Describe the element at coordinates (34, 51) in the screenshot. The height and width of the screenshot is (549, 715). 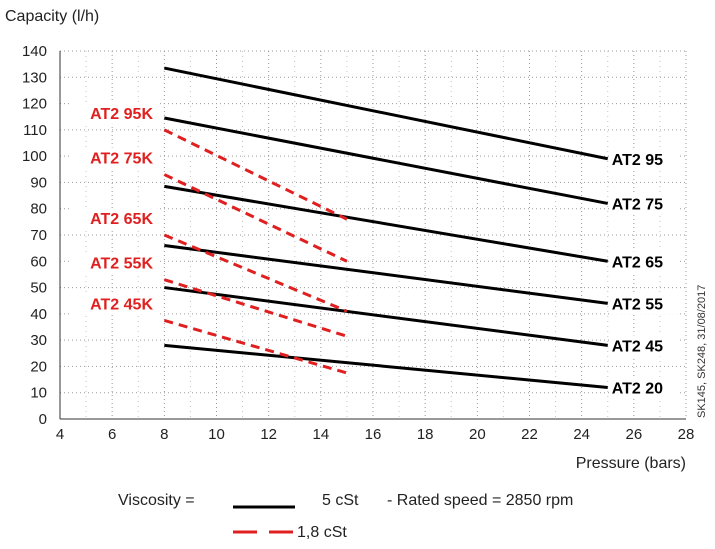
I see `y-tick-label: 140` at that location.